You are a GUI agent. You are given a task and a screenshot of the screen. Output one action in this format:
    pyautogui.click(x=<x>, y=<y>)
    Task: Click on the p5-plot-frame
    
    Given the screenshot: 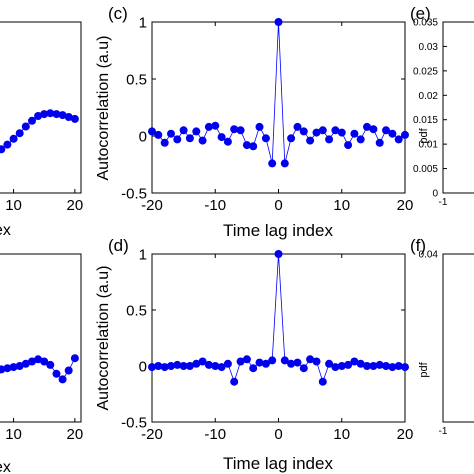 What is the action you would take?
    pyautogui.click(x=458, y=338)
    